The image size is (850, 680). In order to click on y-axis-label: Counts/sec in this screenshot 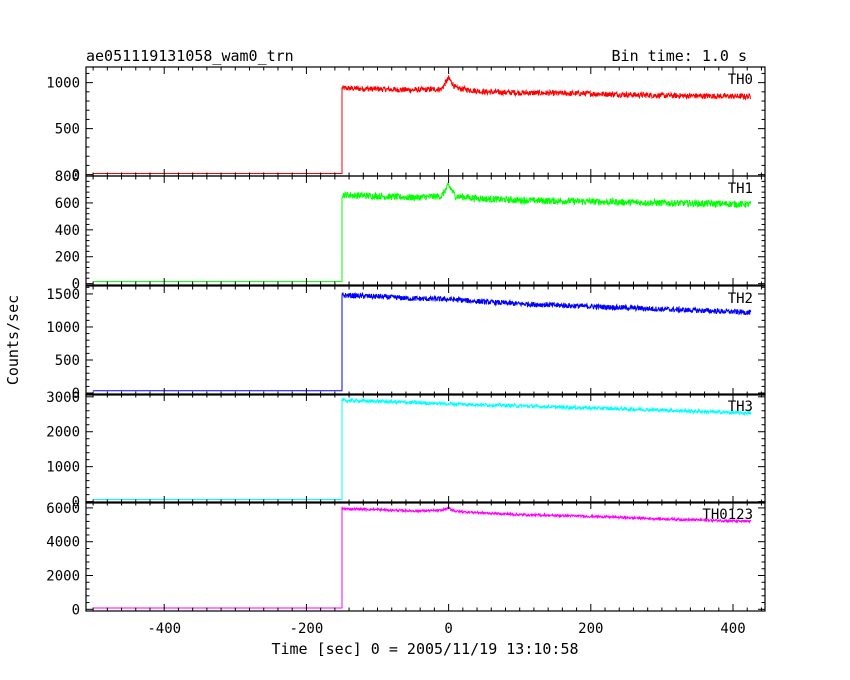, I will do `click(13, 340)`.